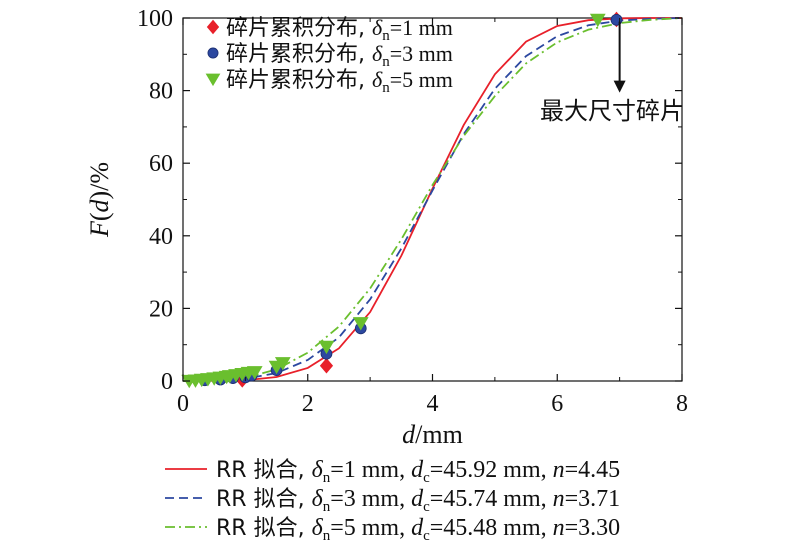 The image size is (800, 552). I want to click on y-tick-label: 60, so click(161, 164).